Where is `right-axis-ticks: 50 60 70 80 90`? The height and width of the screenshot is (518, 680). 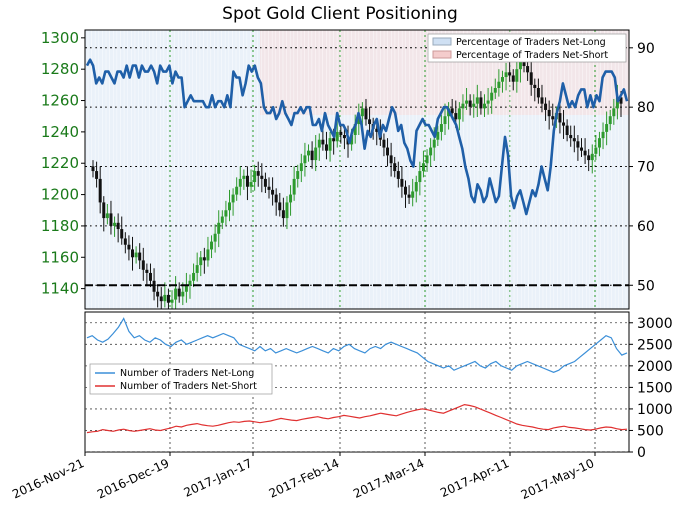
right-axis-ticks: 50 60 70 80 90 is located at coordinates (642, 167).